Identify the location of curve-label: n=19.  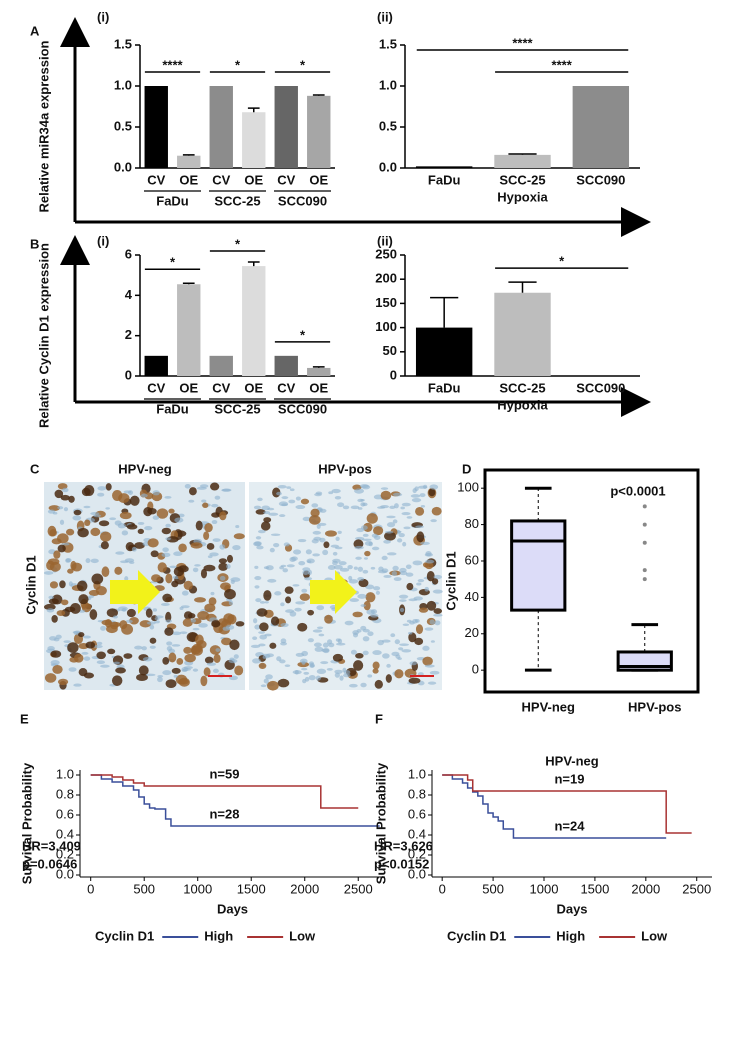
(569, 778).